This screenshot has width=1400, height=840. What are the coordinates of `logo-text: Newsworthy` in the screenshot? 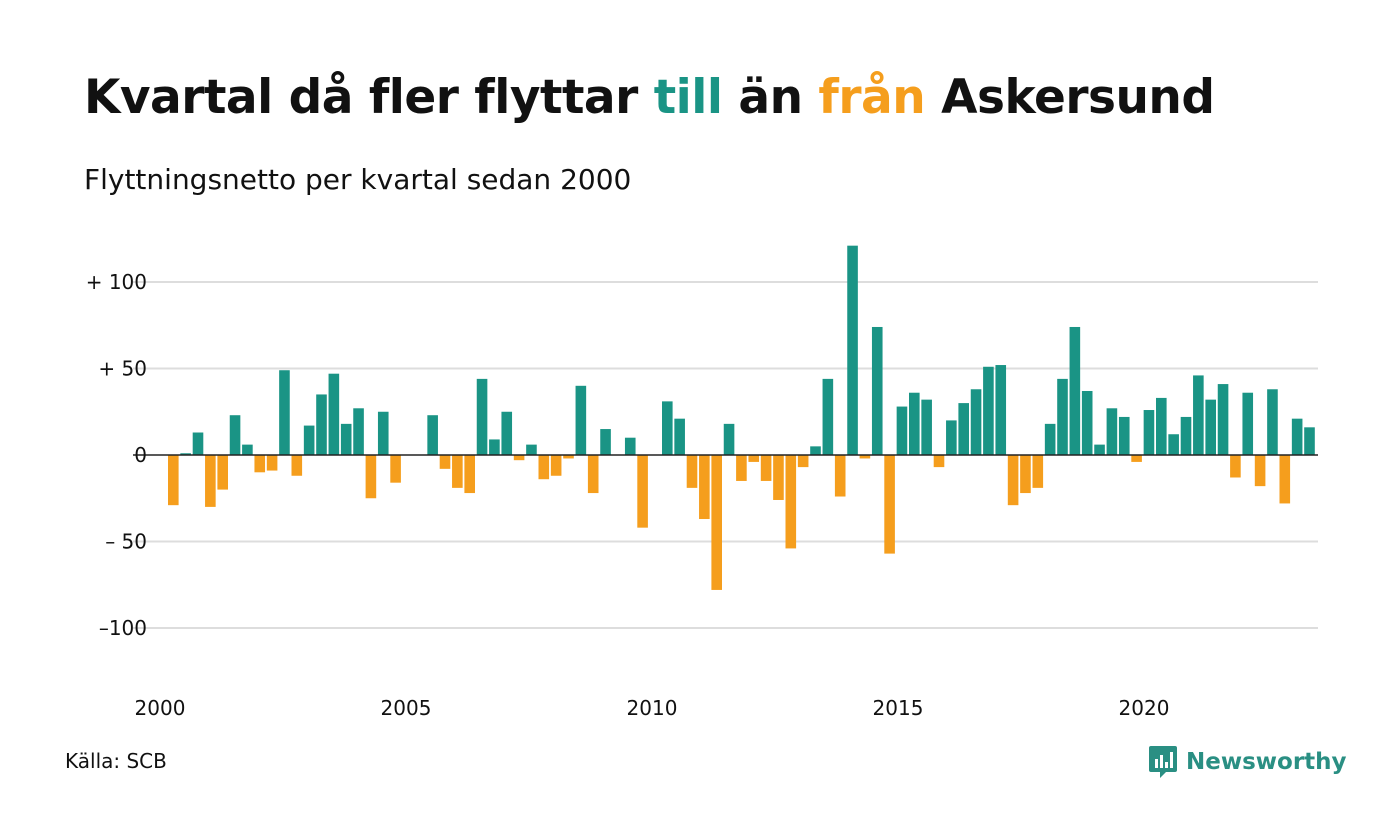 It's located at (1266, 762).